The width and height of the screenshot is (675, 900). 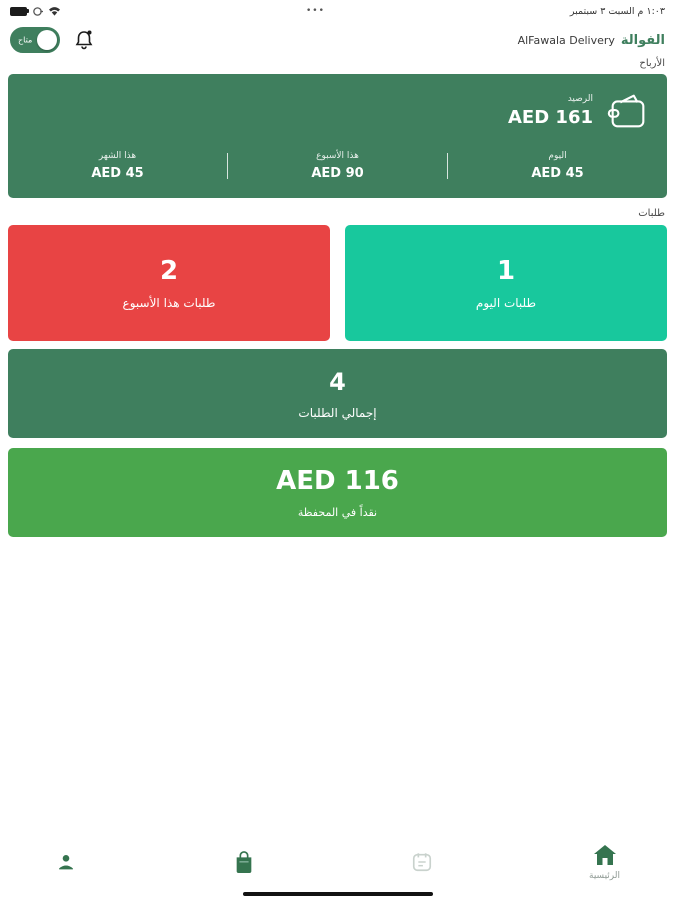 What do you see at coordinates (642, 40) in the screenshot?
I see `app-logo: الفوالة` at bounding box center [642, 40].